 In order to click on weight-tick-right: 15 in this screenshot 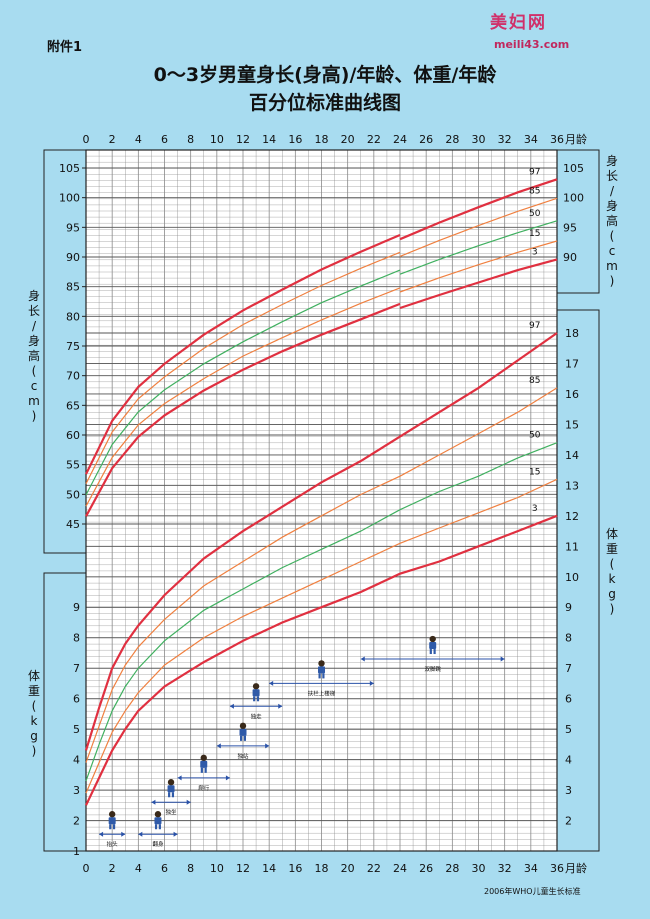, I will do `click(572, 424)`.